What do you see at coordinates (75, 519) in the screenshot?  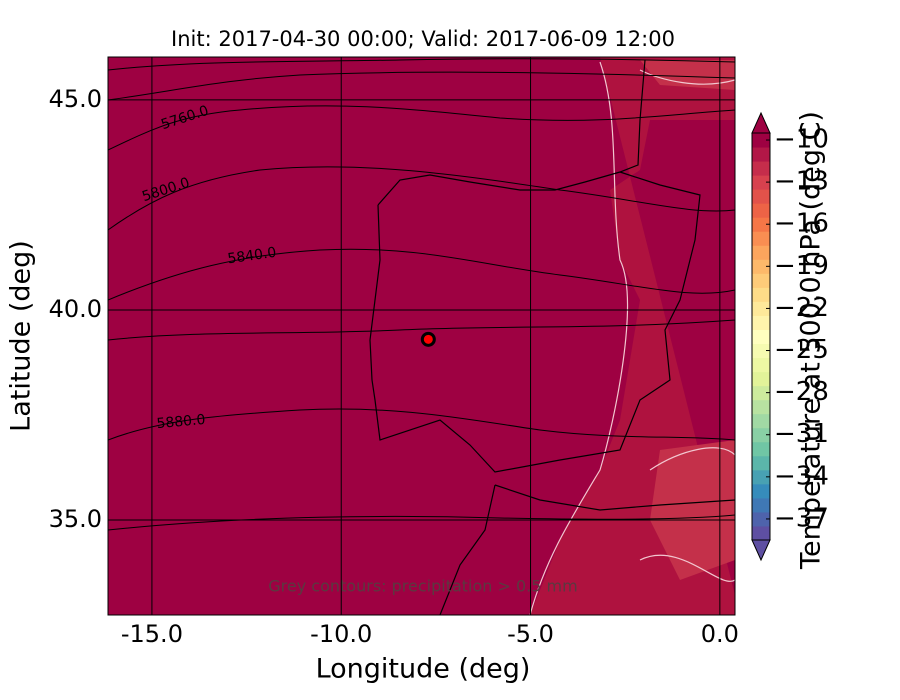 I see `y-tick-label: 35.0` at bounding box center [75, 519].